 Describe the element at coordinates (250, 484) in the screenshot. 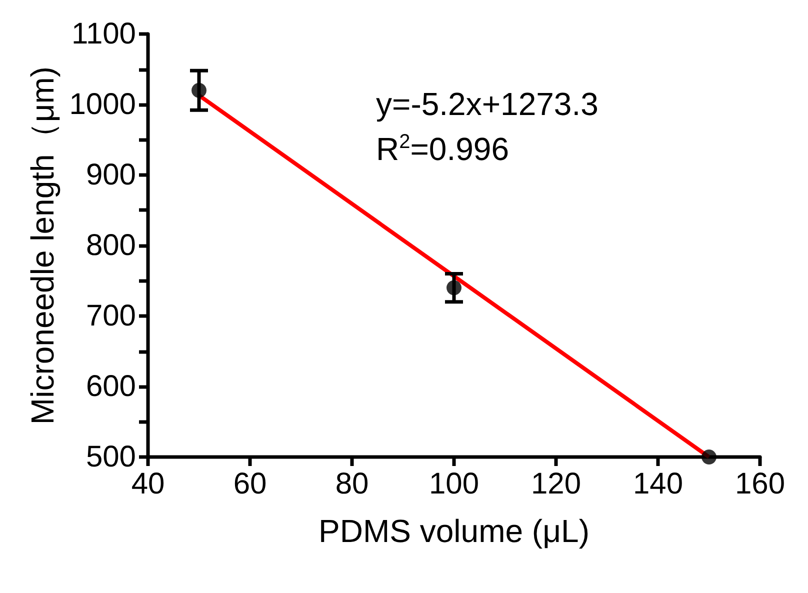

I see `x-tick-label: 60` at that location.